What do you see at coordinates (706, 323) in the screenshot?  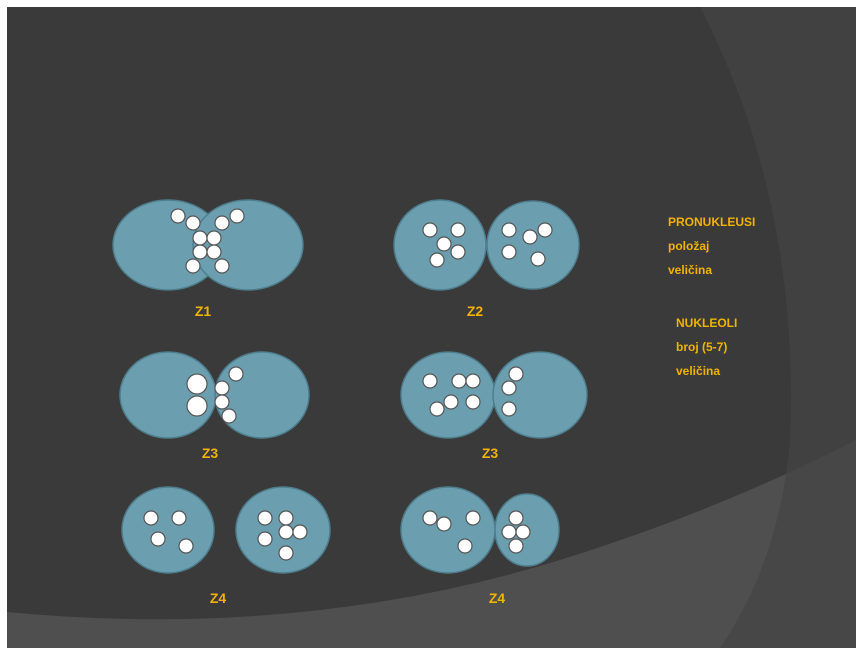 I see `legend-heading: NUKLEOLI` at bounding box center [706, 323].